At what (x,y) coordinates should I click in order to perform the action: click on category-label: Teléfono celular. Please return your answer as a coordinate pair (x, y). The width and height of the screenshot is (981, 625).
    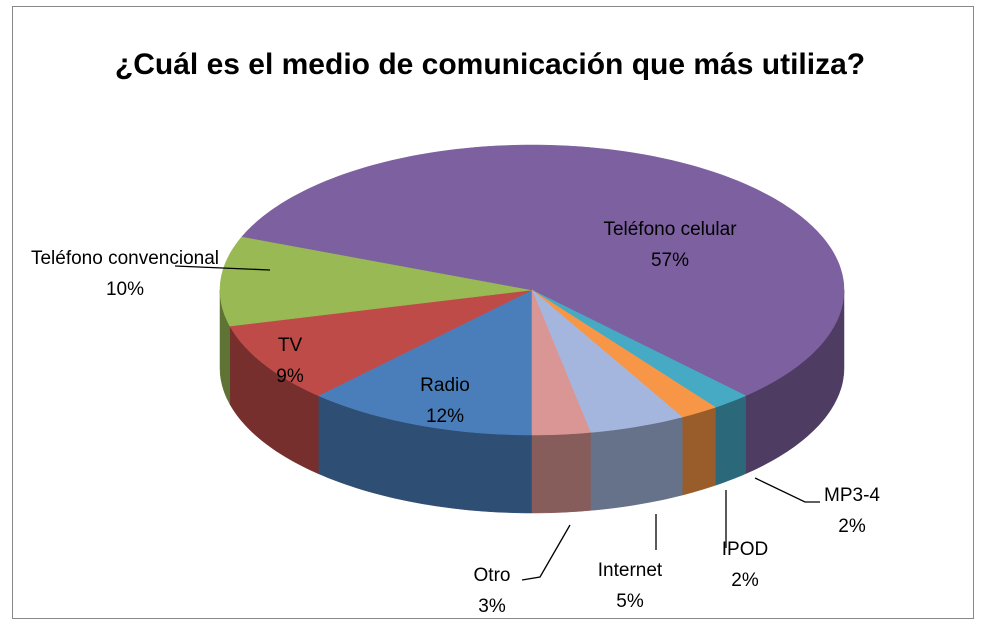
    Looking at the image, I should click on (670, 229).